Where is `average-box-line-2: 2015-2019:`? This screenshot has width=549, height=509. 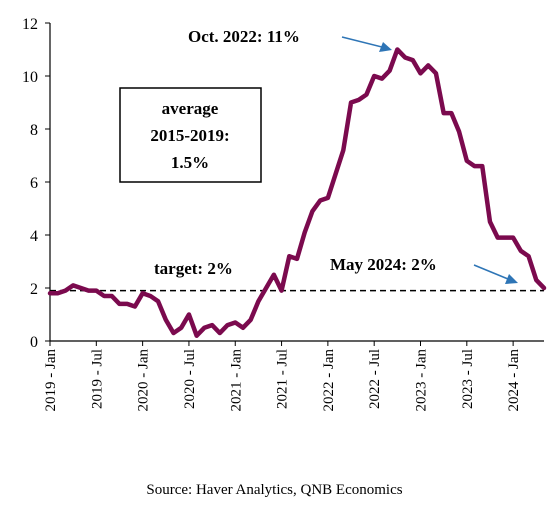
average-box-line-2: 2015-2019: is located at coordinates (189, 135).